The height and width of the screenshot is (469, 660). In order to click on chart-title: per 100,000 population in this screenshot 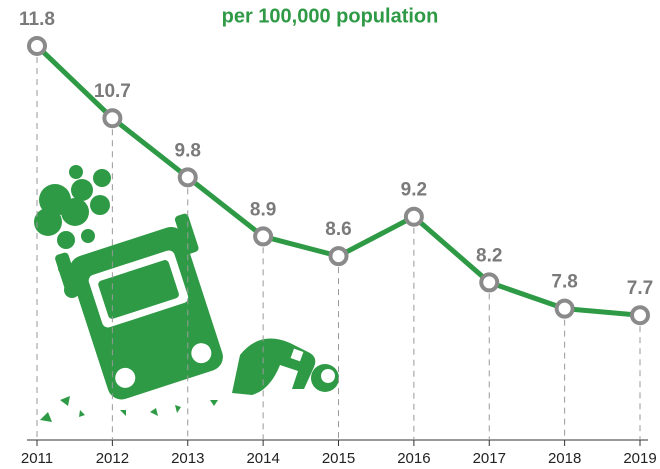, I will do `click(330, 16)`.